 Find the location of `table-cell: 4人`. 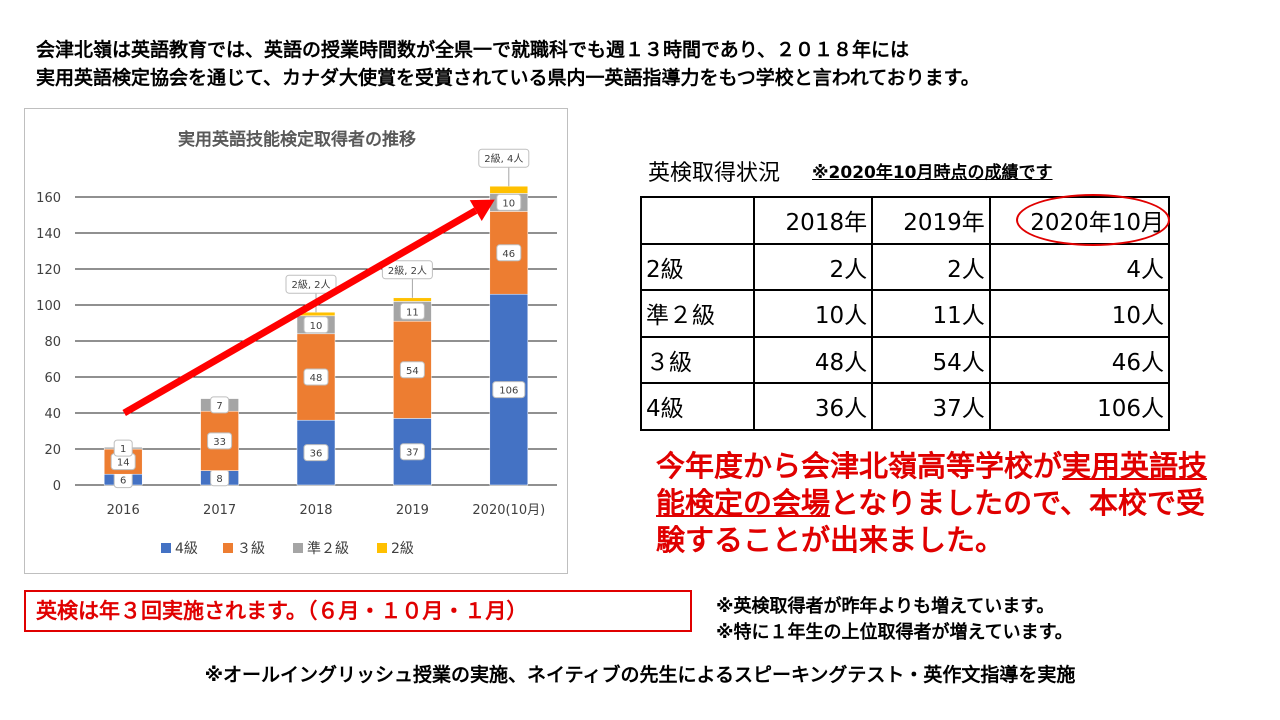

table-cell: 4人 is located at coordinates (1079, 266).